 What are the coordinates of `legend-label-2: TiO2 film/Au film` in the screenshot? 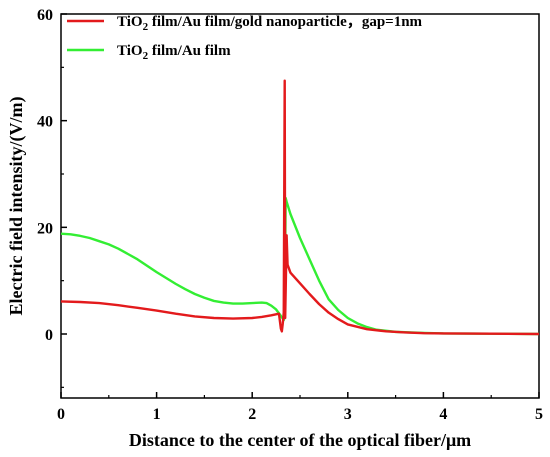 It's located at (174, 52).